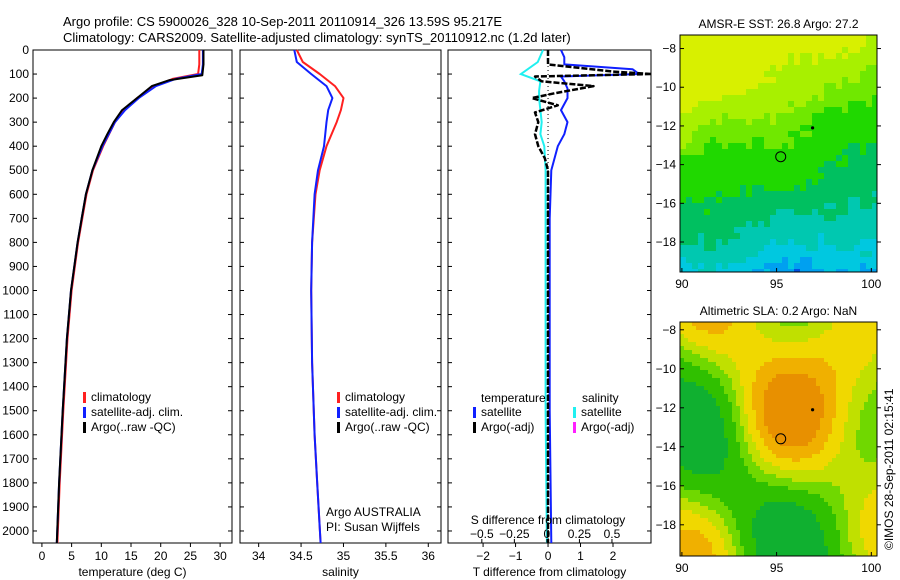  I want to click on x-tick-label: −2, so click(483, 556).